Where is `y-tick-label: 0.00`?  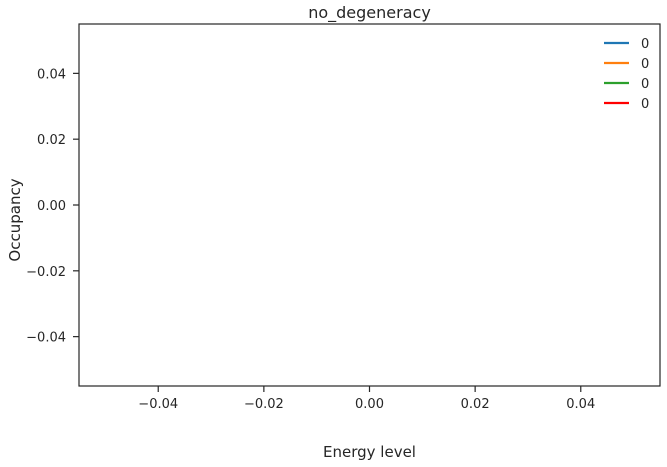
y-tick-label: 0.00 is located at coordinates (51, 206).